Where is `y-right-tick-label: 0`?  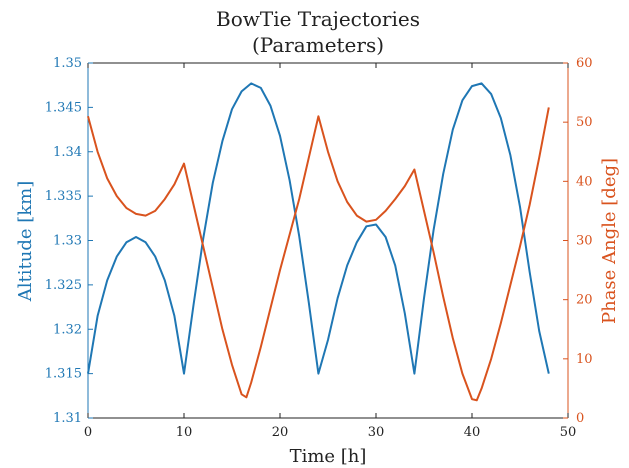 y-right-tick-label: 0 is located at coordinates (580, 418).